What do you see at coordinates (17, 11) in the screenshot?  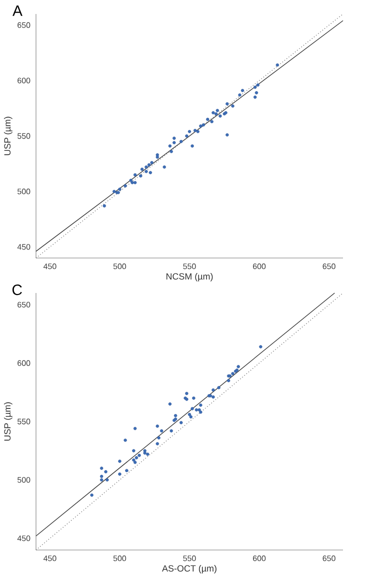 I see `chart-title: A` at bounding box center [17, 11].